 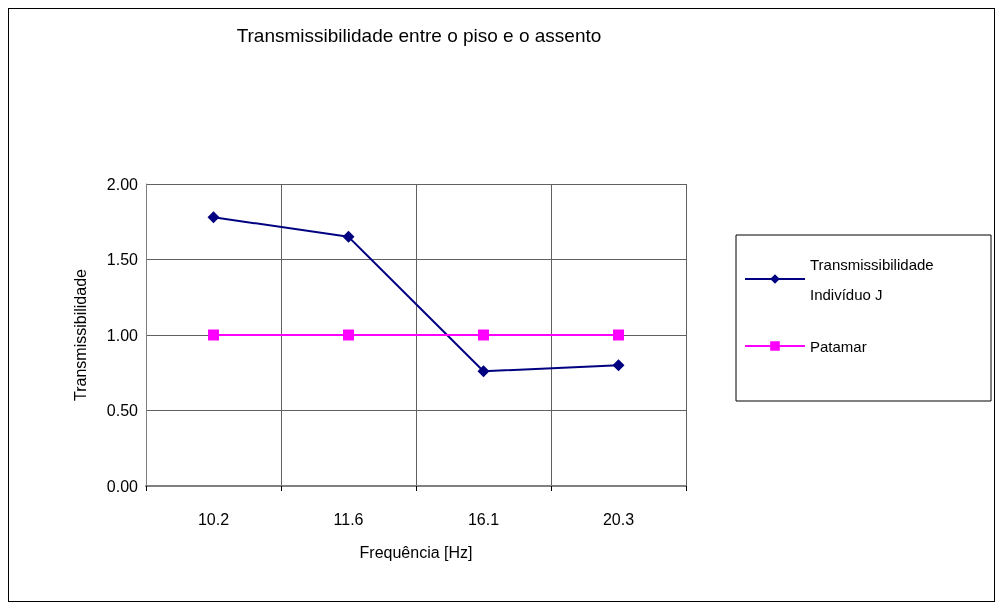 I want to click on x-tick-label: 11.6, so click(x=348, y=519).